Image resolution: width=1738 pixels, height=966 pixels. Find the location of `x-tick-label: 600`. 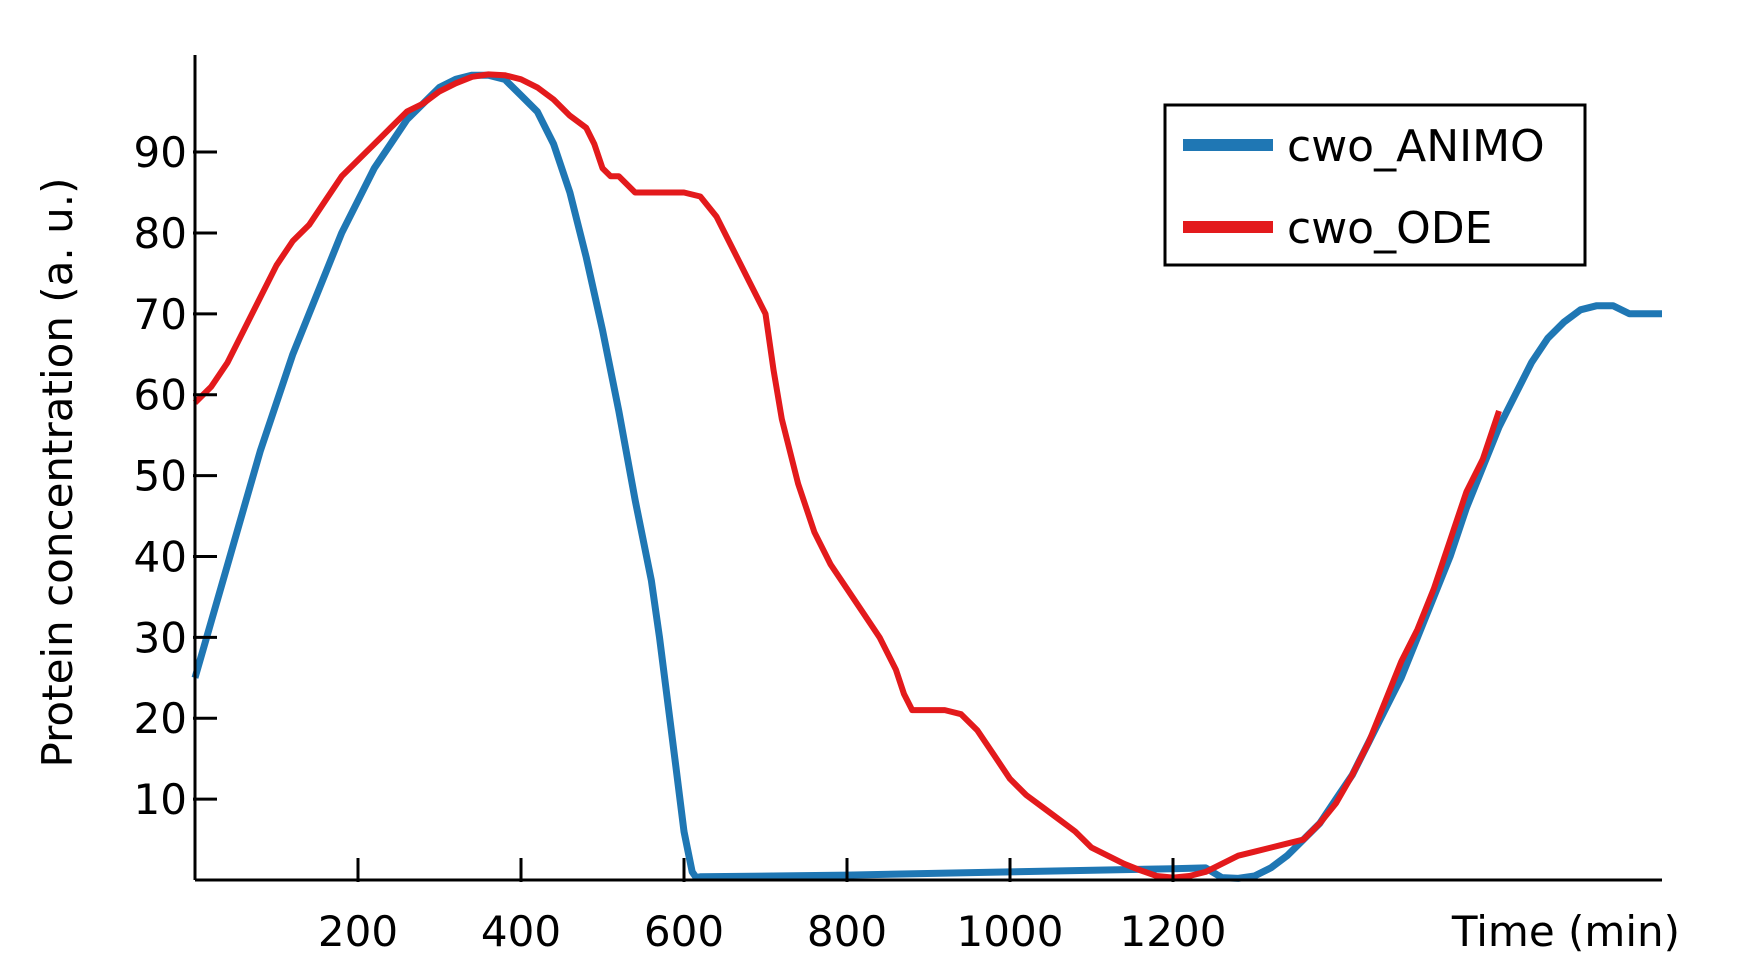

x-tick-label: 600 is located at coordinates (684, 931).